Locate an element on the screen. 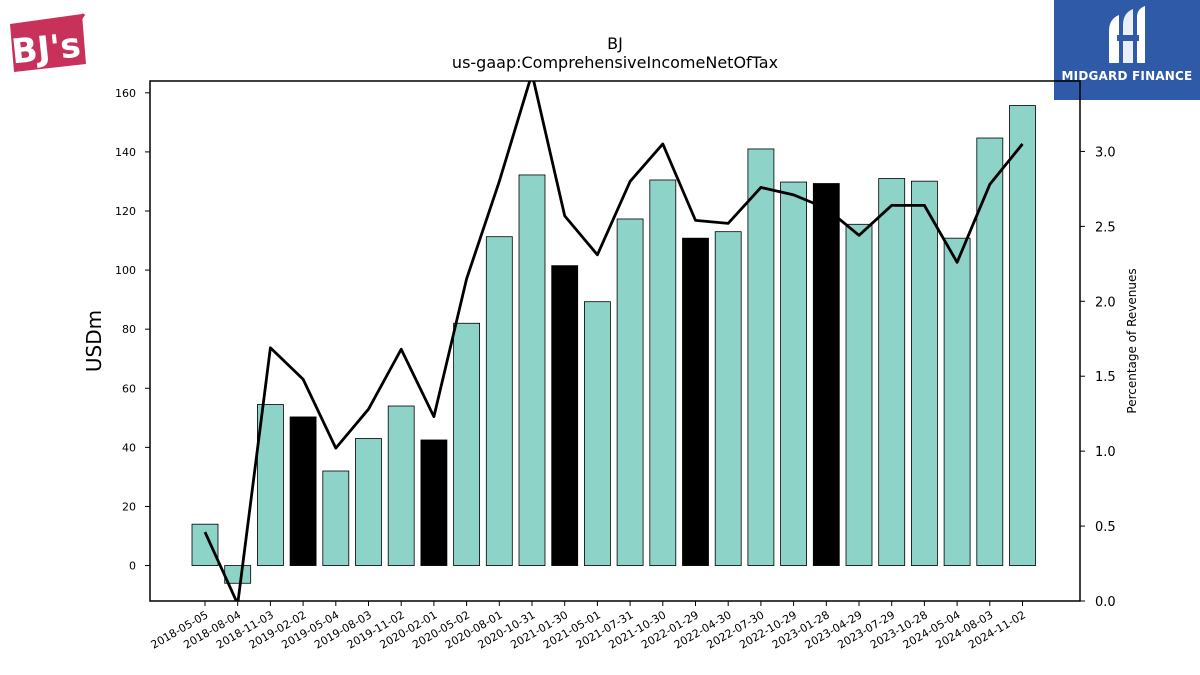 The width and height of the screenshot is (1200, 675). midgard-emblem-icon is located at coordinates (1127, 34).